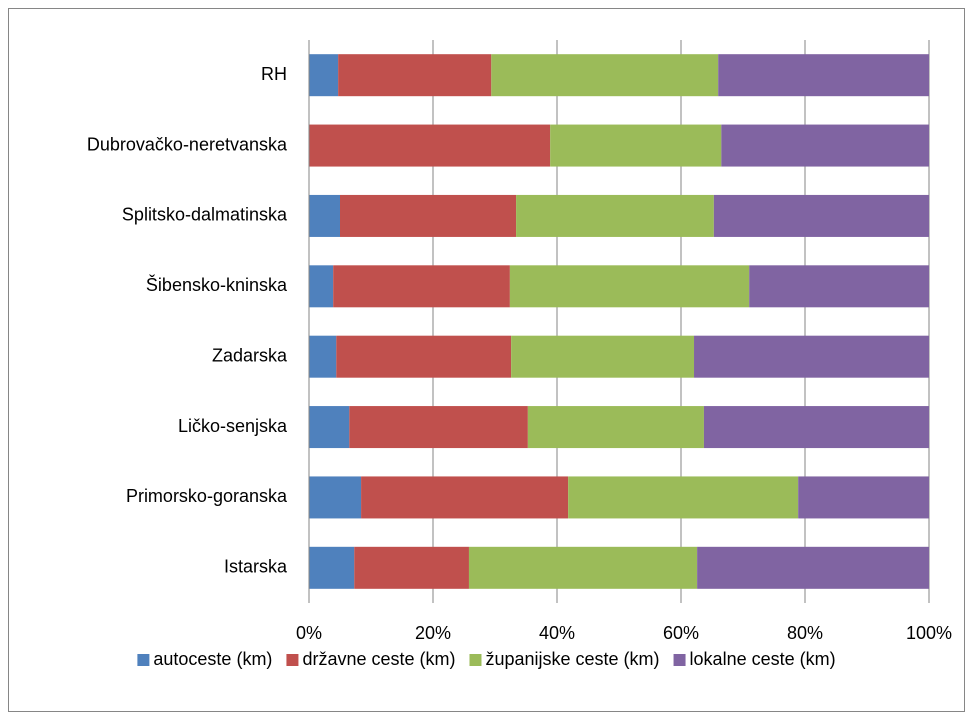  I want to click on legend-label: autoceste (km), so click(212, 659).